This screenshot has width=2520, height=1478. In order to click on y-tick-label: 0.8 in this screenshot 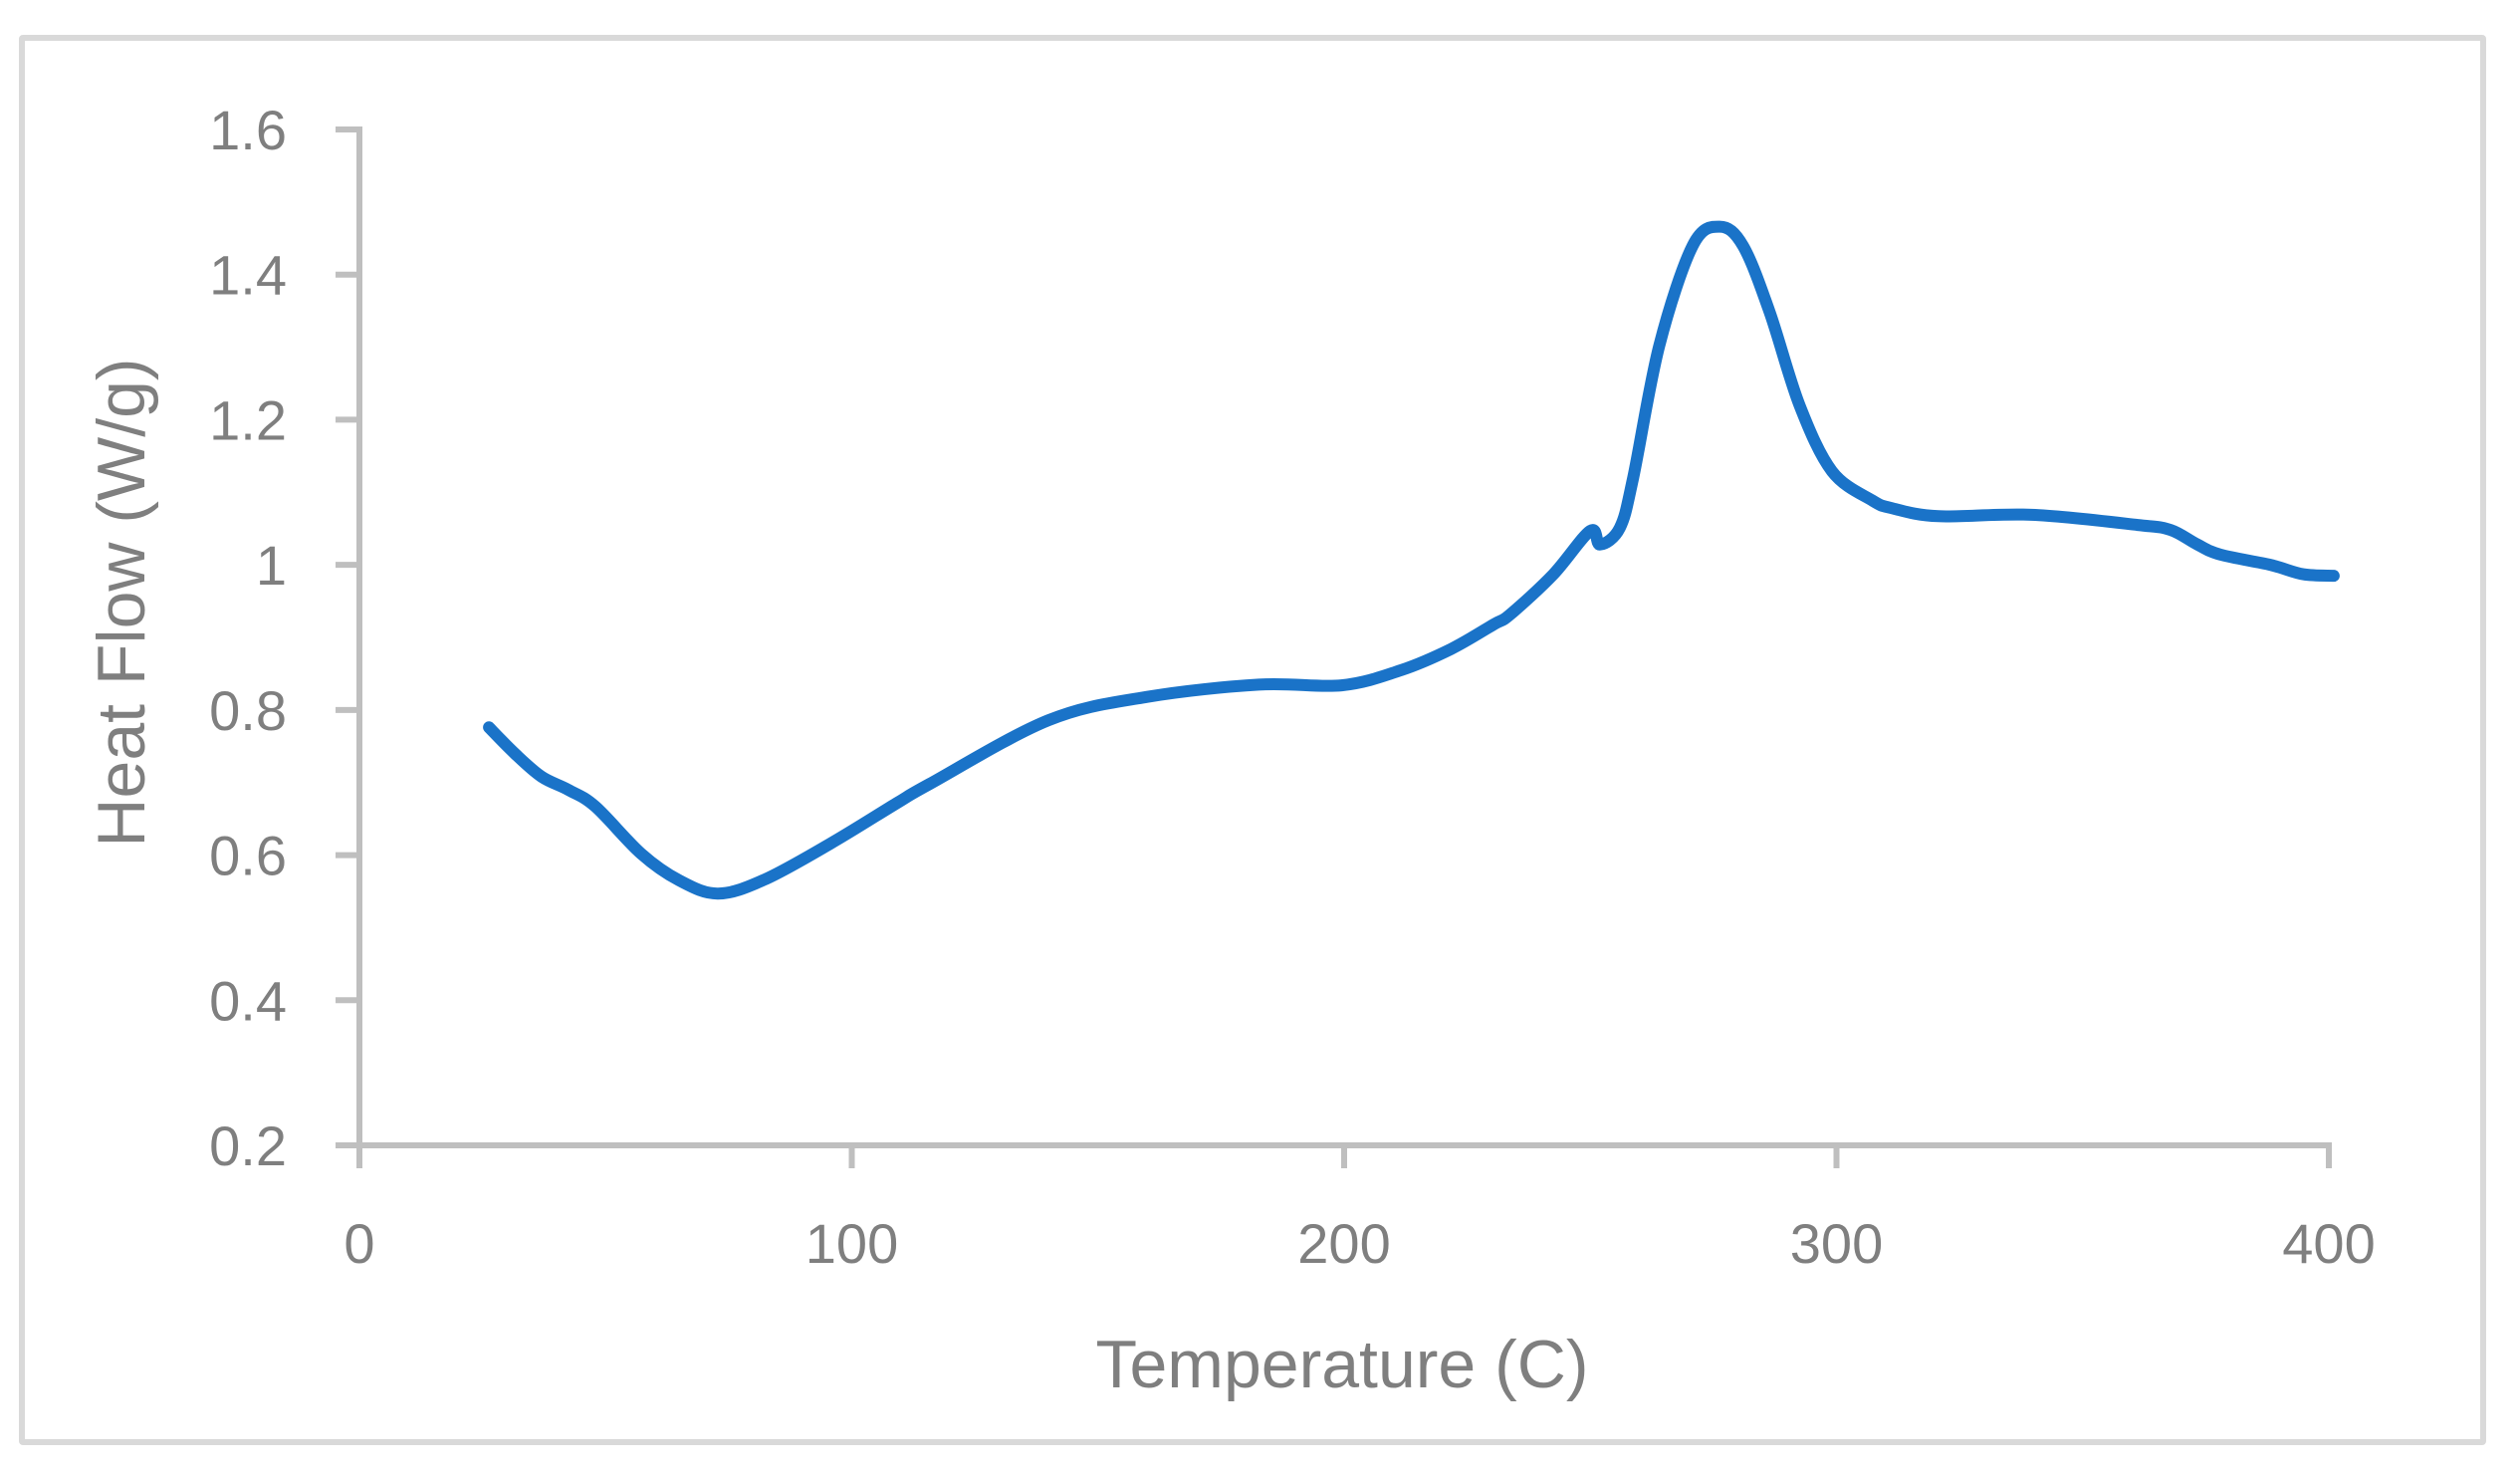, I will do `click(248, 710)`.